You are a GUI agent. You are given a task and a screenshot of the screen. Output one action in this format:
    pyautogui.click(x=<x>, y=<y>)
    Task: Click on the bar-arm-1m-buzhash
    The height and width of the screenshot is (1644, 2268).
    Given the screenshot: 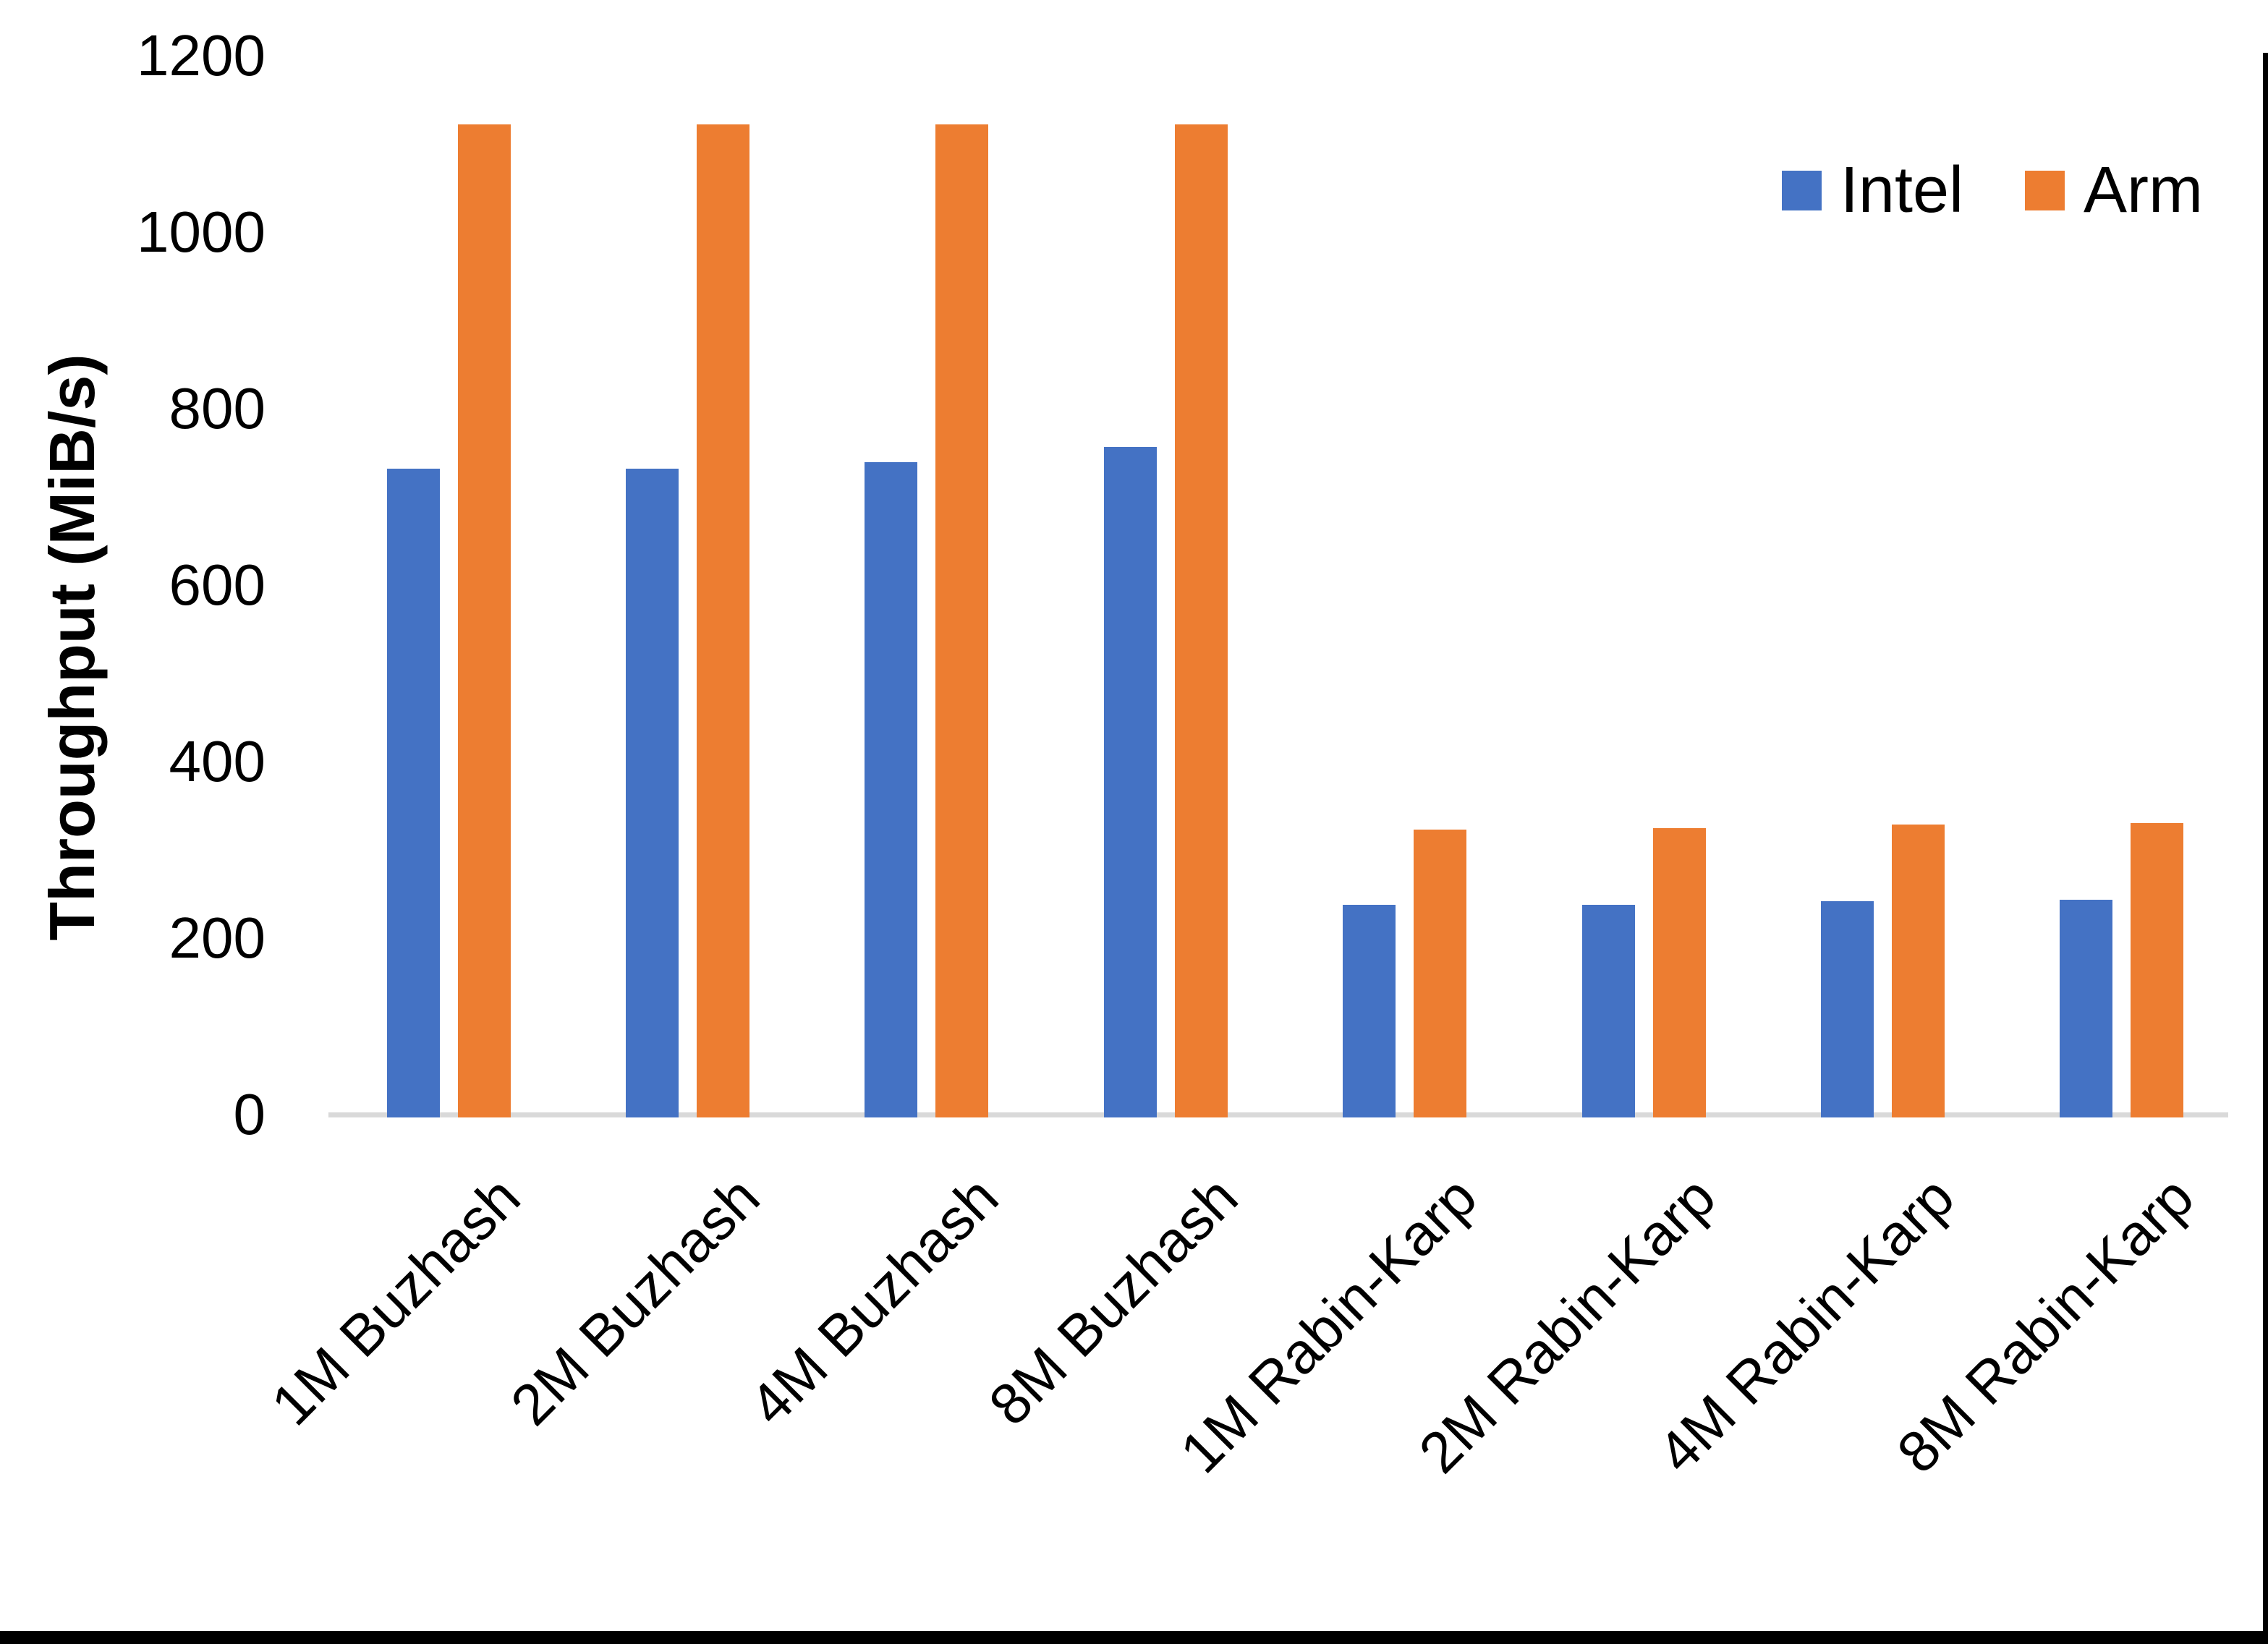 What is the action you would take?
    pyautogui.click(x=484, y=620)
    